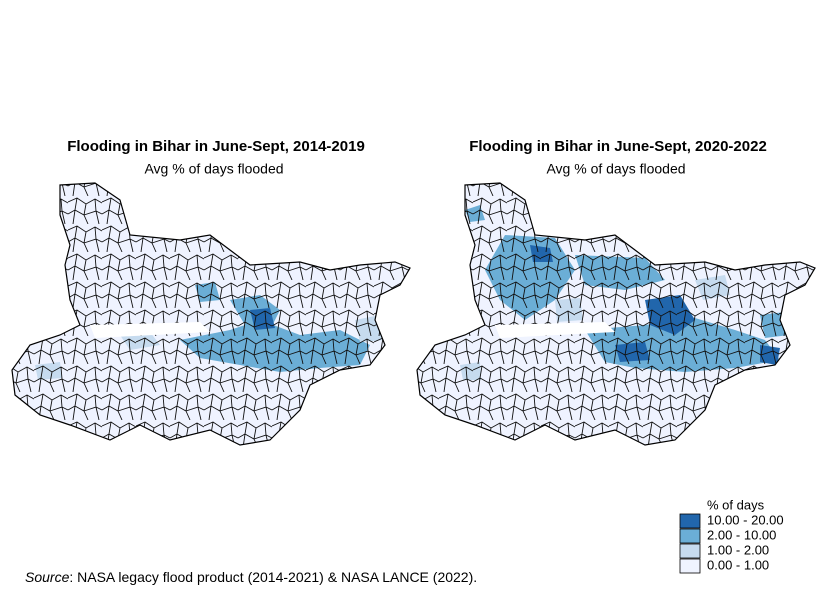  Describe the element at coordinates (738, 564) in the screenshot. I see `legend-label: 0.00 - 1.00` at that location.